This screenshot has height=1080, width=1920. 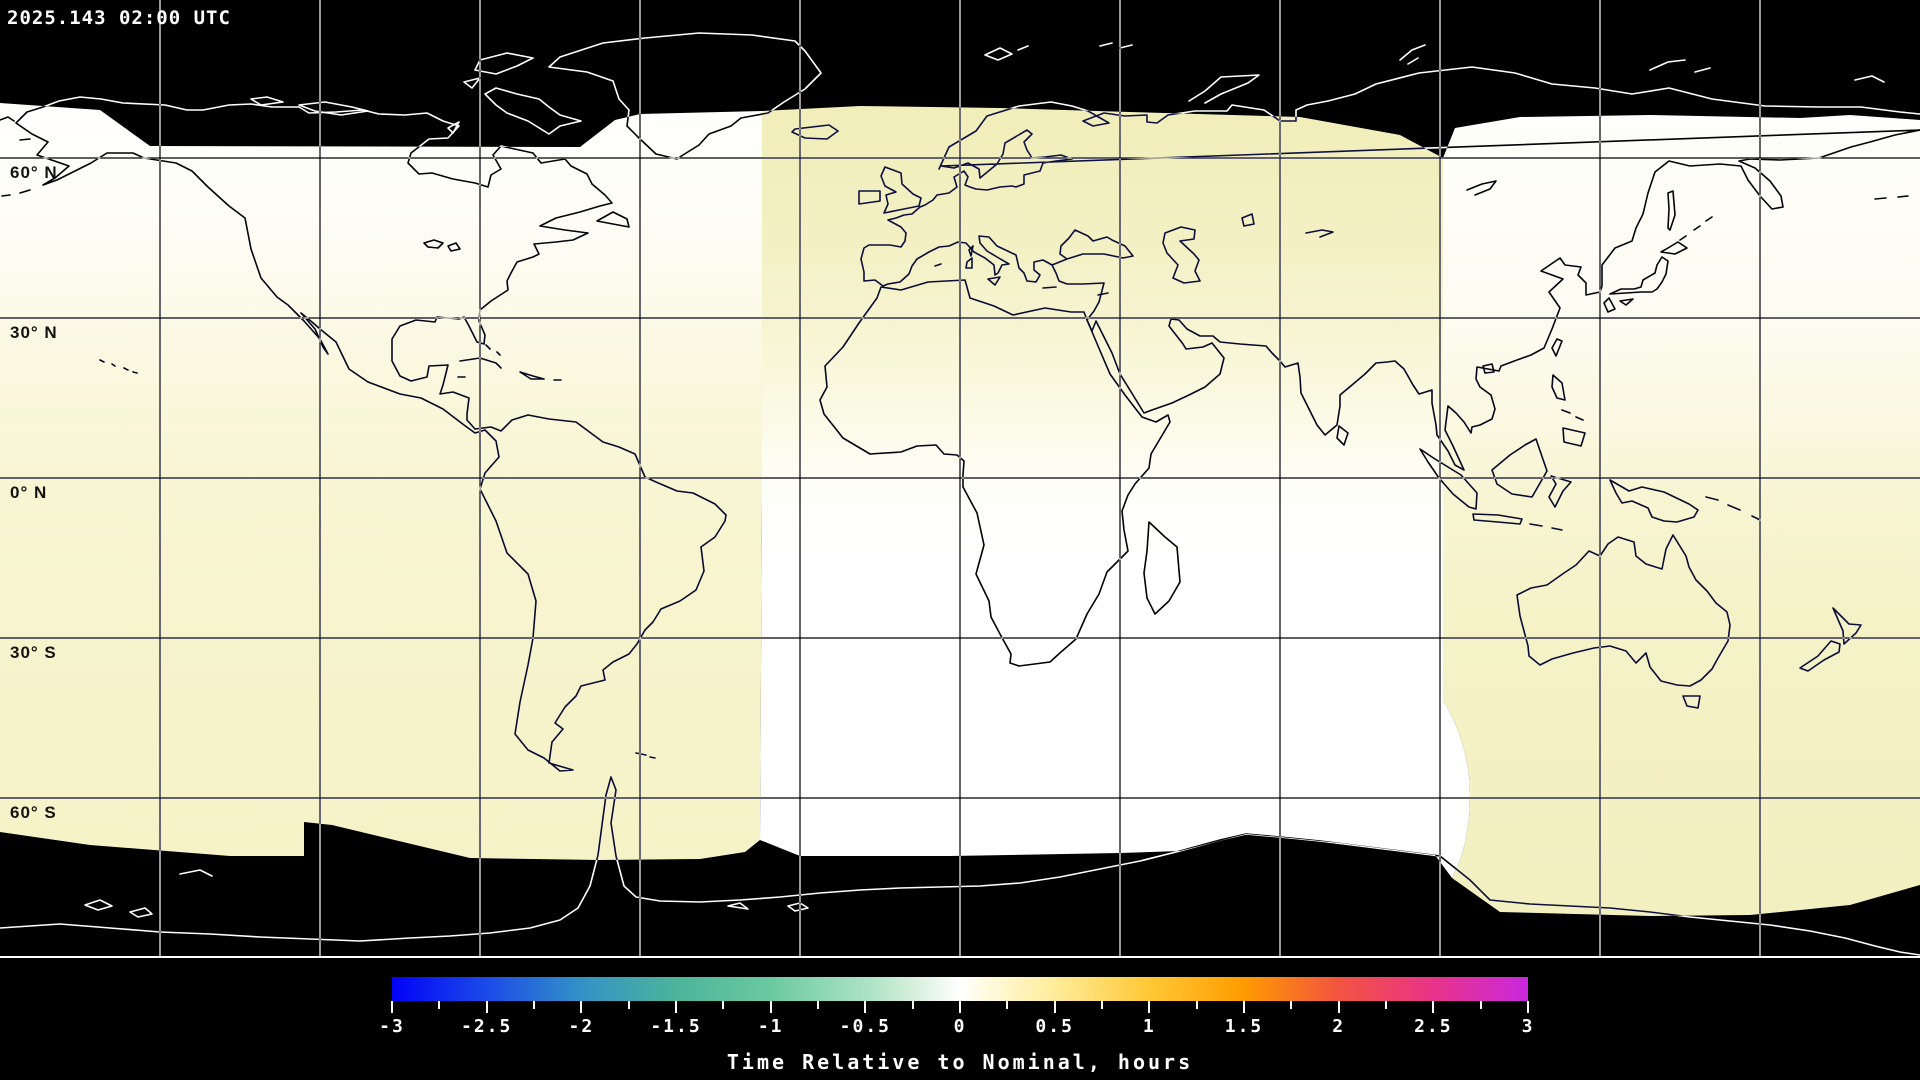 I want to click on colorbar-tick-label: -0.5, so click(x=865, y=1026).